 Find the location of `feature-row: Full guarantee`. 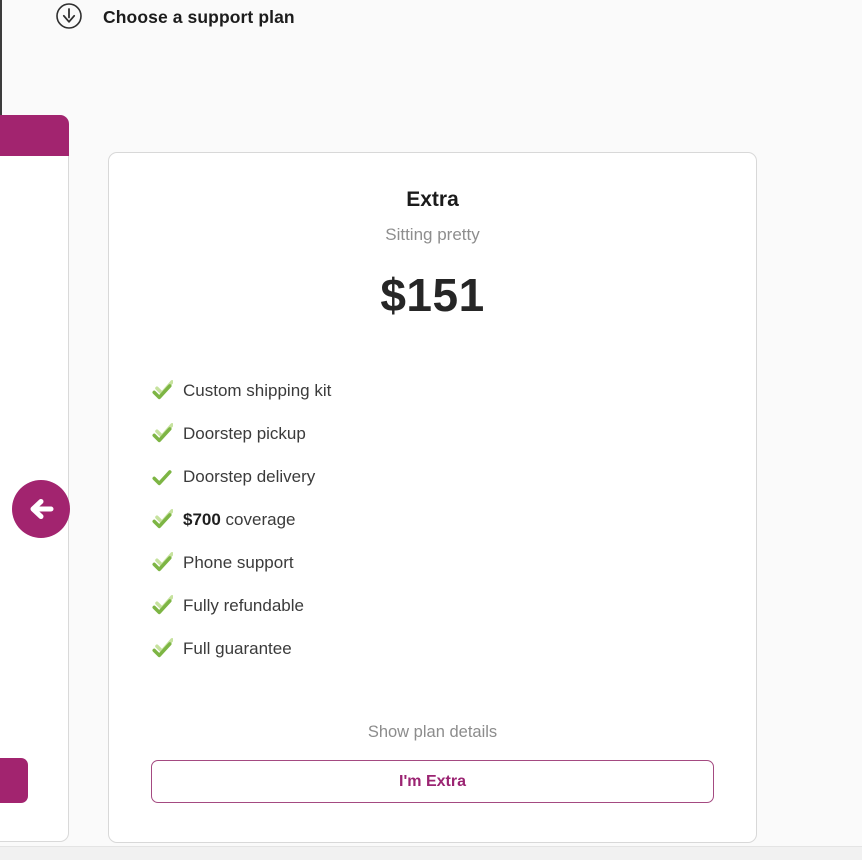

feature-row: Full guarantee is located at coordinates (241, 648).